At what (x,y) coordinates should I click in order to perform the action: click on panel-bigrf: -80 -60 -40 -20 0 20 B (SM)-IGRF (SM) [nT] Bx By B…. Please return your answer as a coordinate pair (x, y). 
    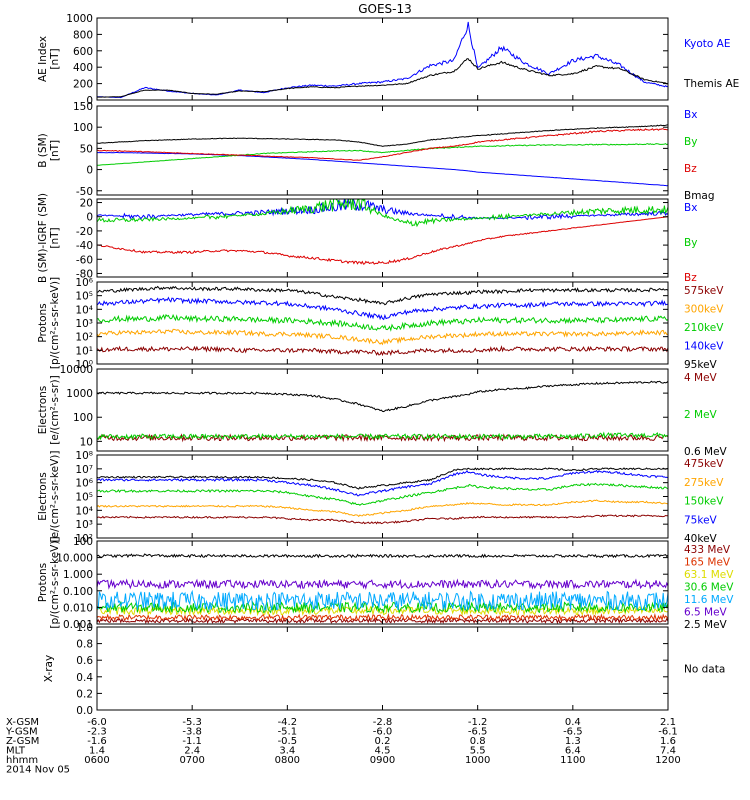
    Looking at the image, I should click on (367, 238).